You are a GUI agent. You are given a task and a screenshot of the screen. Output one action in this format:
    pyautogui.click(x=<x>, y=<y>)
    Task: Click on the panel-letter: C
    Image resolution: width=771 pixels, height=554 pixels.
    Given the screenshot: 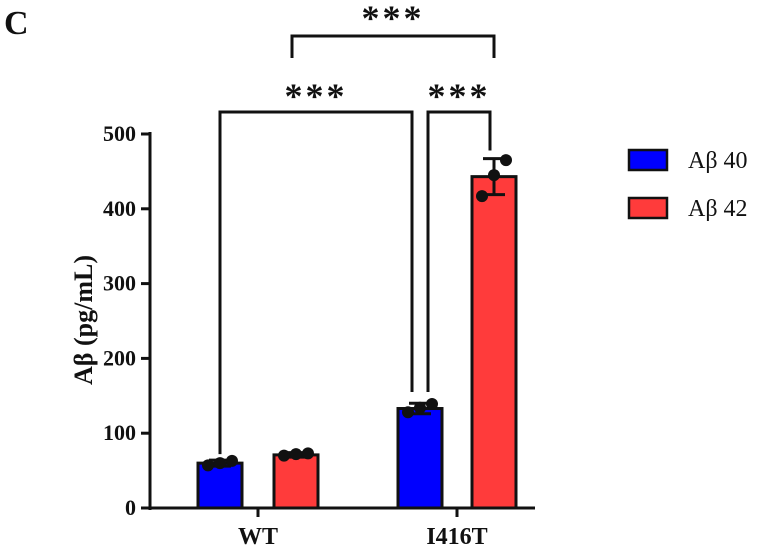 What is the action you would take?
    pyautogui.click(x=16, y=23)
    